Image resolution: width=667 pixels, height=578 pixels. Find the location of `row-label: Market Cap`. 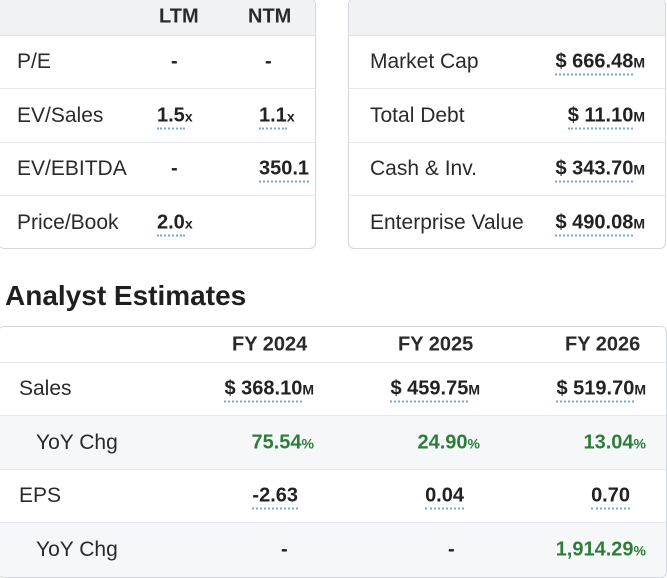

row-label: Market Cap is located at coordinates (424, 61).